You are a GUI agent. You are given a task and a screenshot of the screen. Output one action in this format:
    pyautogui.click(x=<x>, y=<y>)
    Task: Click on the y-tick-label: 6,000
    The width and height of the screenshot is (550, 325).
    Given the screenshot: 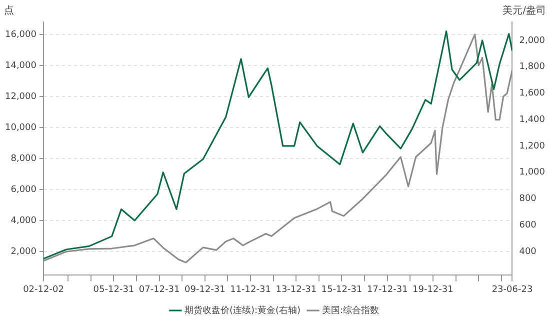 What is the action you would take?
    pyautogui.click(x=23, y=189)
    